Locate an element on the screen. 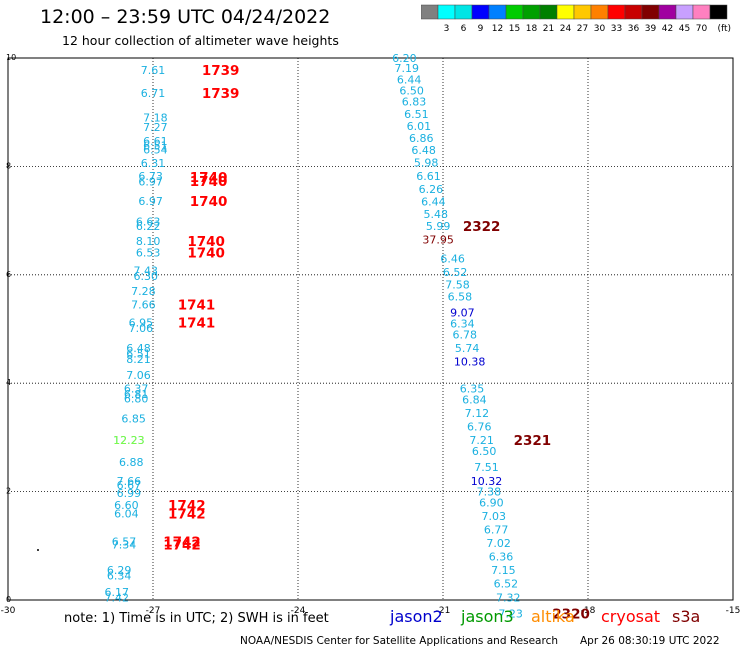 This screenshot has height=650, width=740. wave-height-point: 6.48 is located at coordinates (138, 348).